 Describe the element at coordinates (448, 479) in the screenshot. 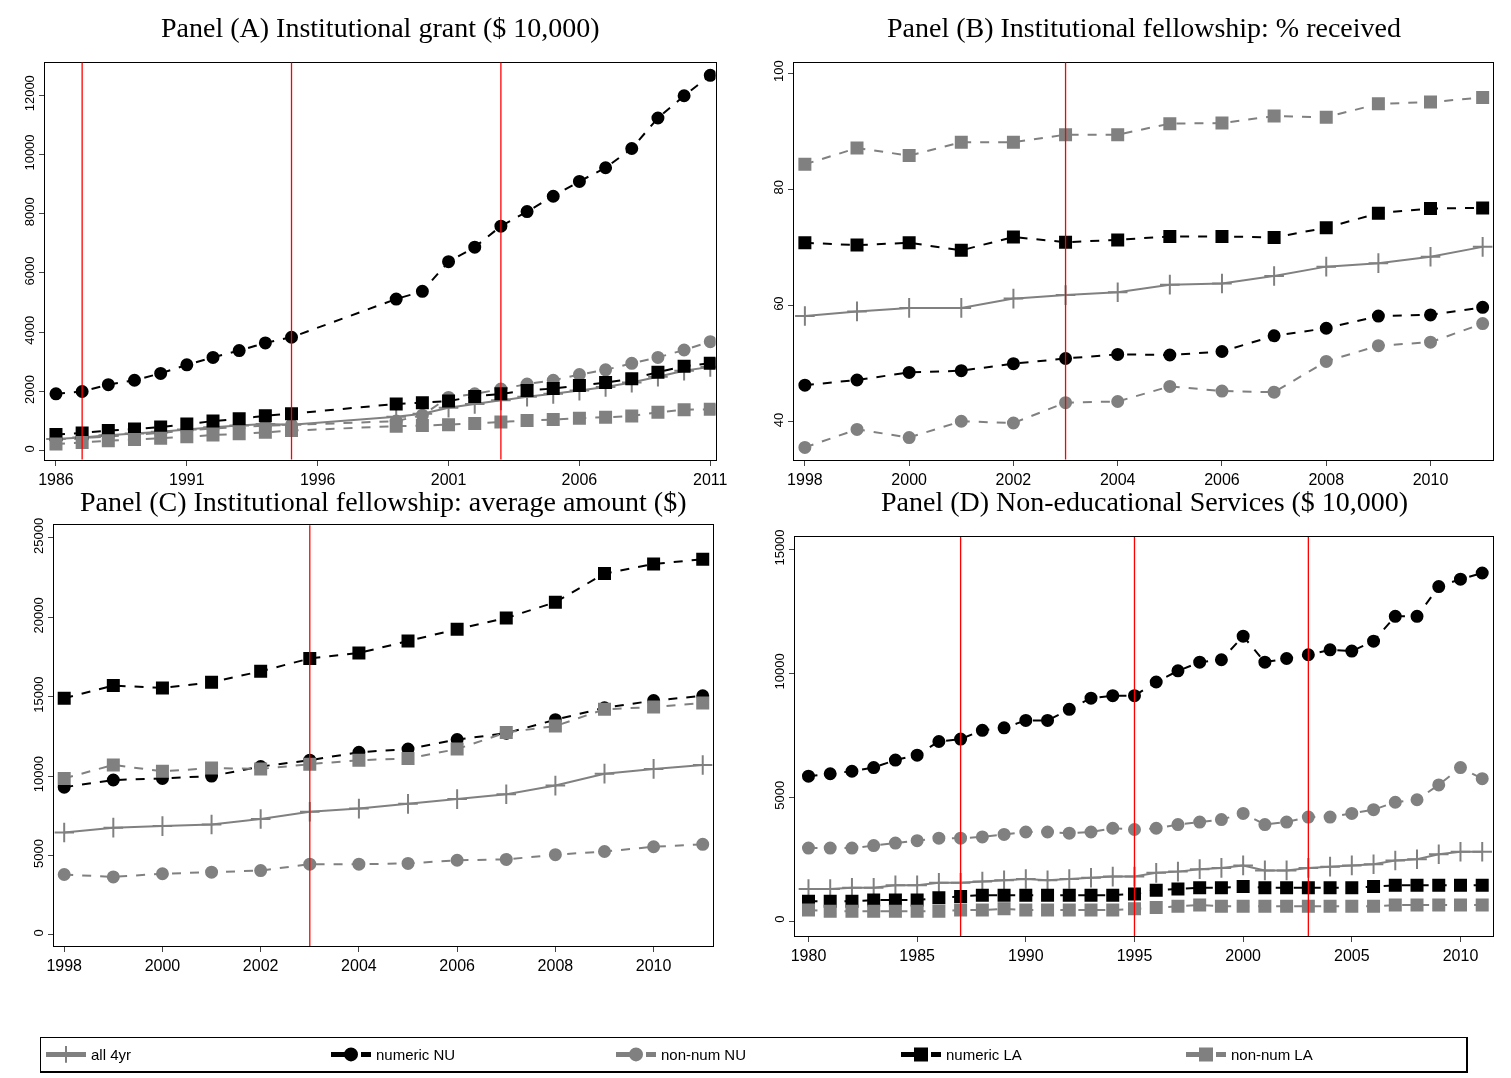

I see `x-tick-label: 2001` at that location.